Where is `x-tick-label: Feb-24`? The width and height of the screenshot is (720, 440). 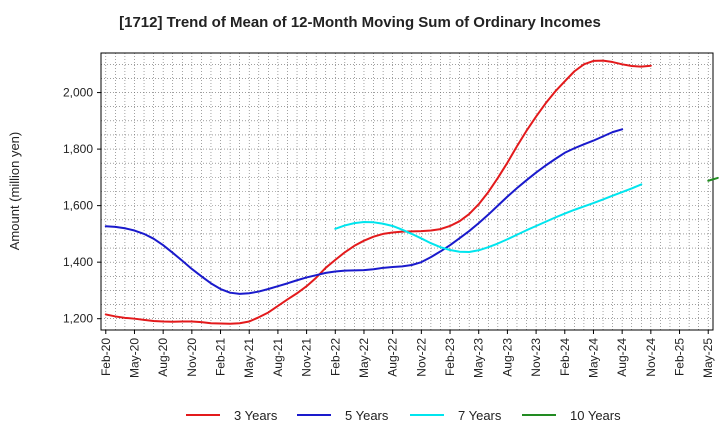
x-tick-label: Feb-24 is located at coordinates (565, 357).